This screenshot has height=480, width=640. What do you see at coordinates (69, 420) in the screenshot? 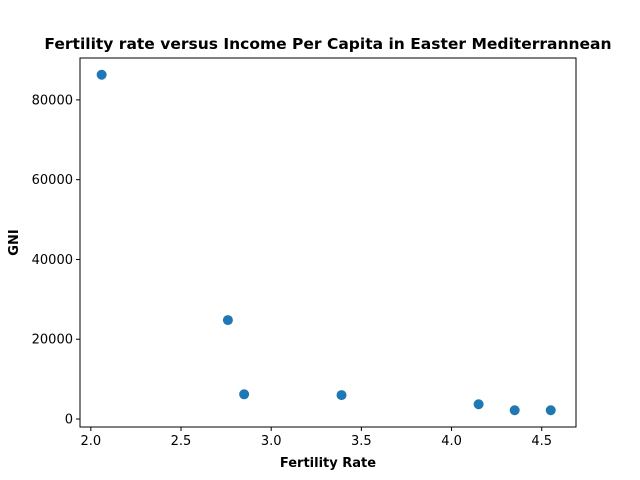
I see `y-tick-label: 0` at bounding box center [69, 420].